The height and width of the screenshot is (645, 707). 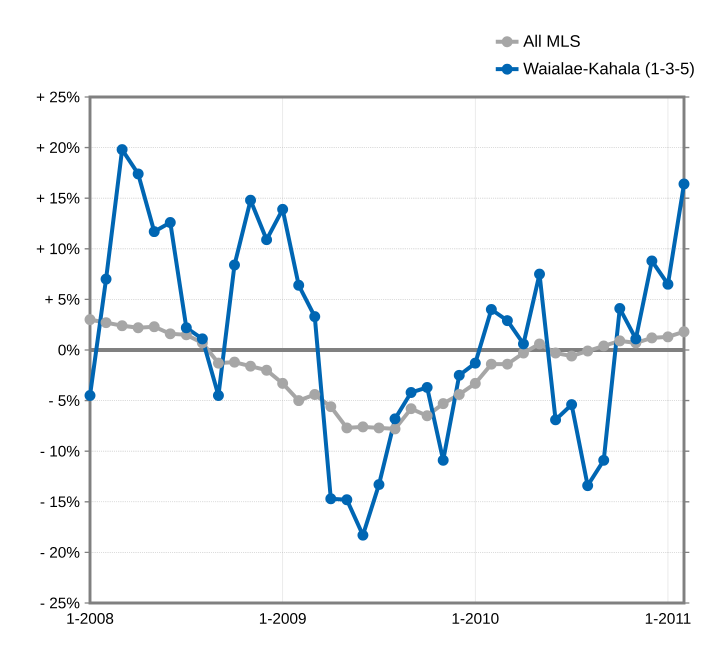 I want to click on y-tick-label: + 15%, so click(x=58, y=198).